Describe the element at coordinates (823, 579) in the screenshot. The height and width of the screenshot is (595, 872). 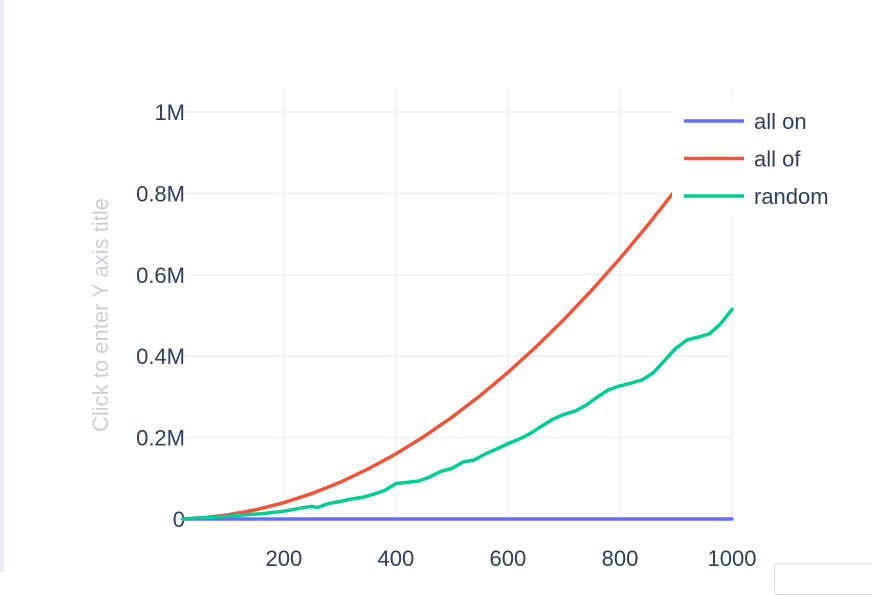
I see `modebar-corner` at that location.